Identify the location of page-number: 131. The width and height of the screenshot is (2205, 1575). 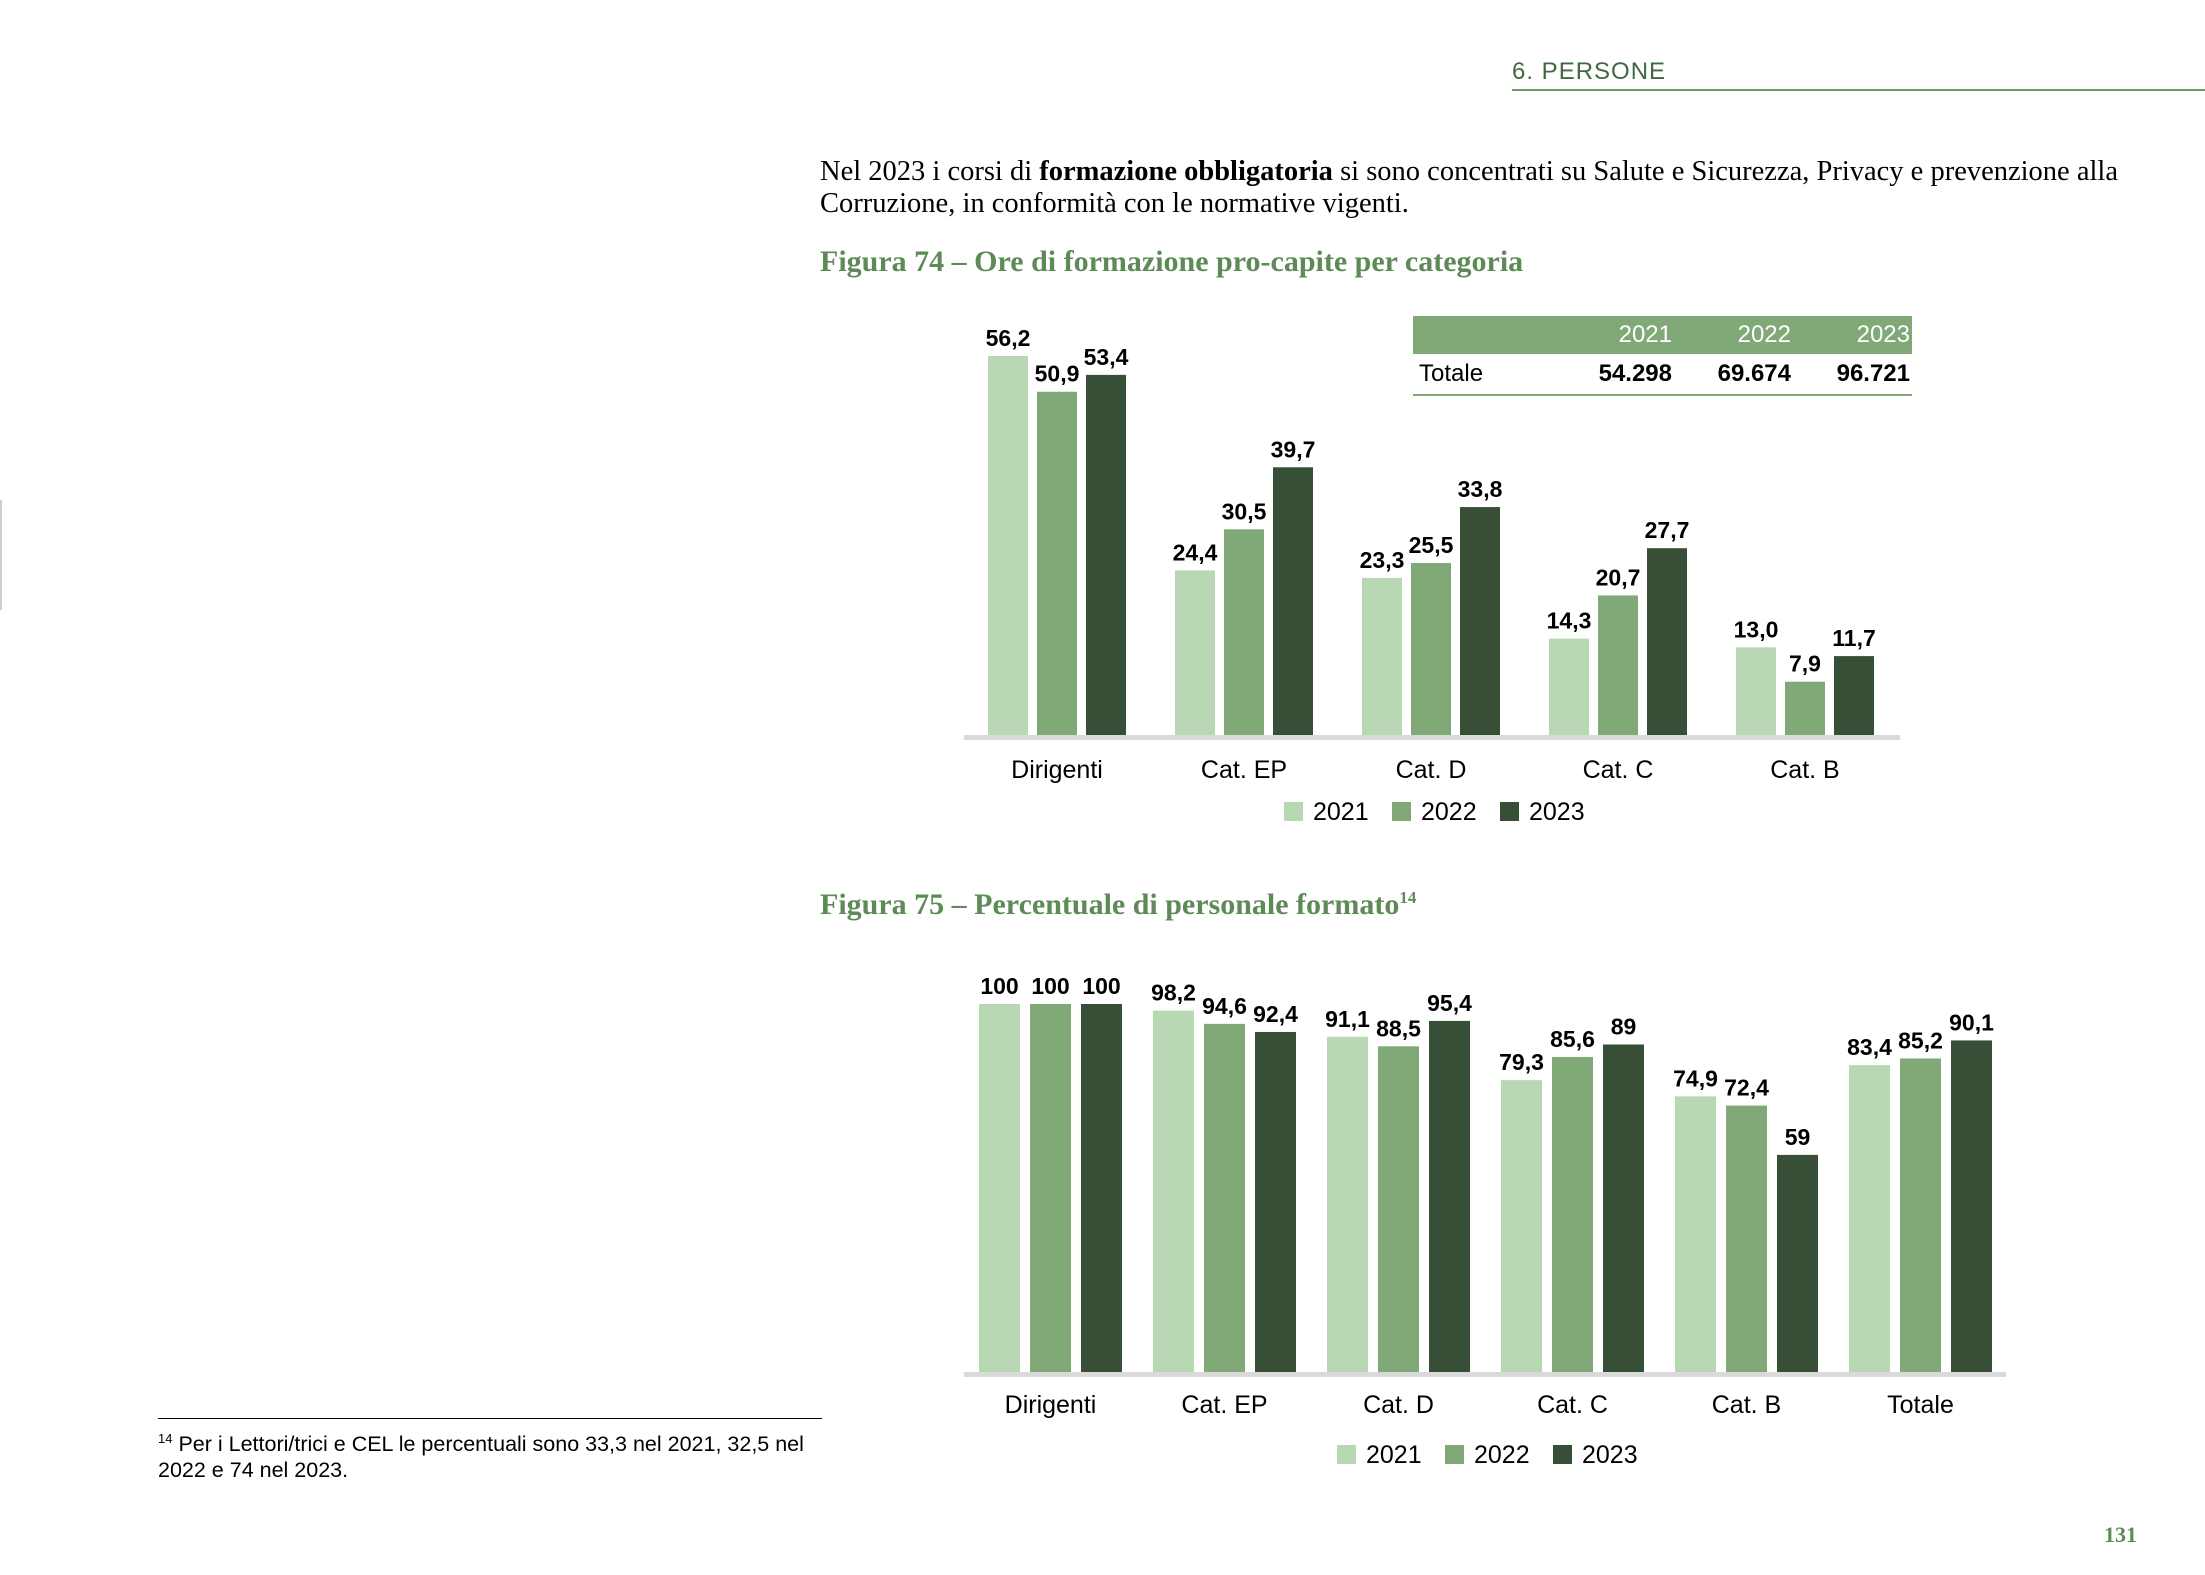
(2120, 1534).